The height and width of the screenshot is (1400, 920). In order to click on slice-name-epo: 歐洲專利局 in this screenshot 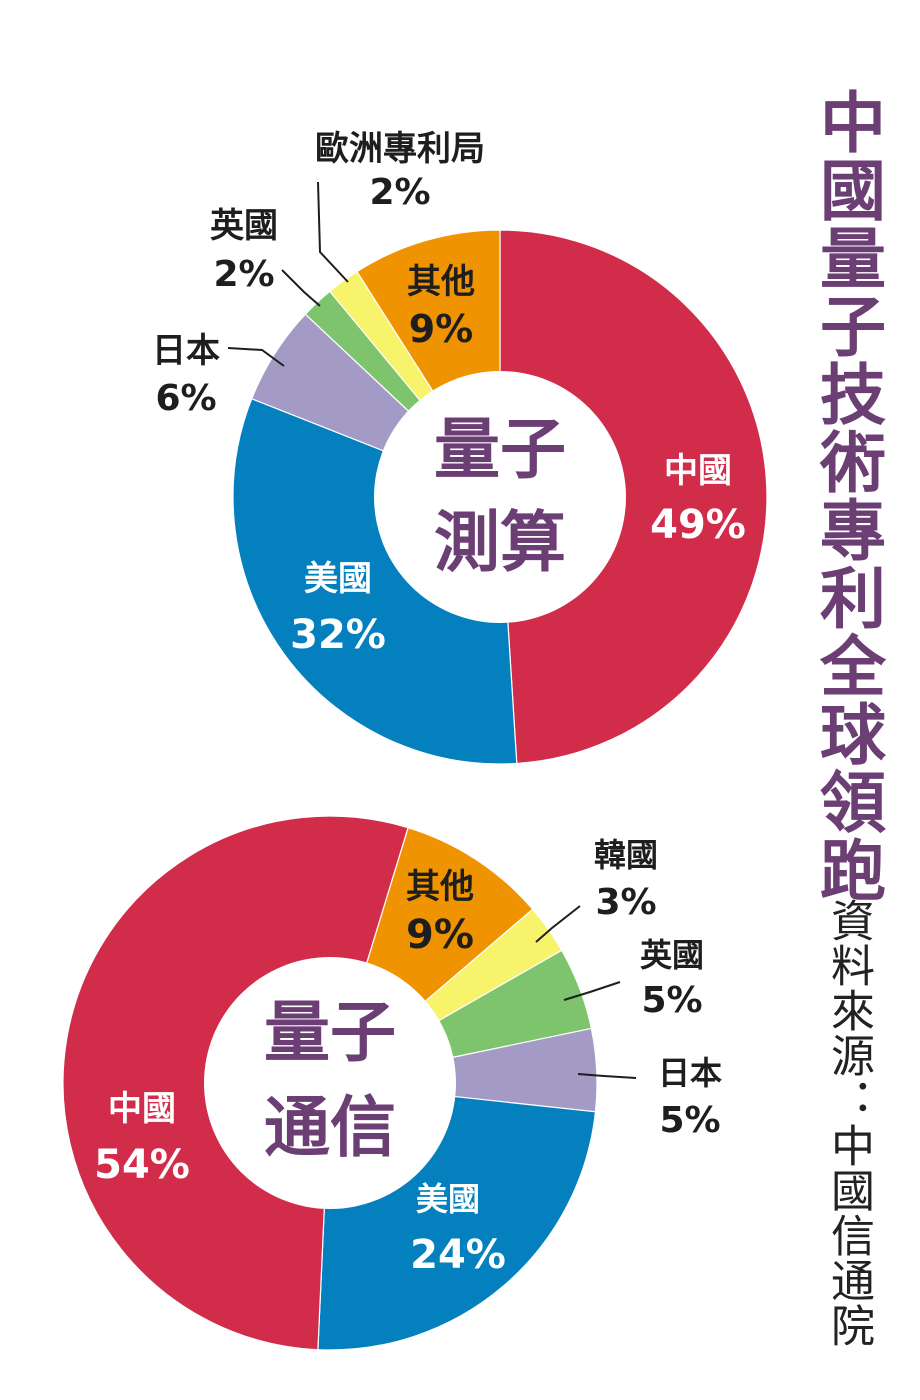, I will do `click(400, 149)`.